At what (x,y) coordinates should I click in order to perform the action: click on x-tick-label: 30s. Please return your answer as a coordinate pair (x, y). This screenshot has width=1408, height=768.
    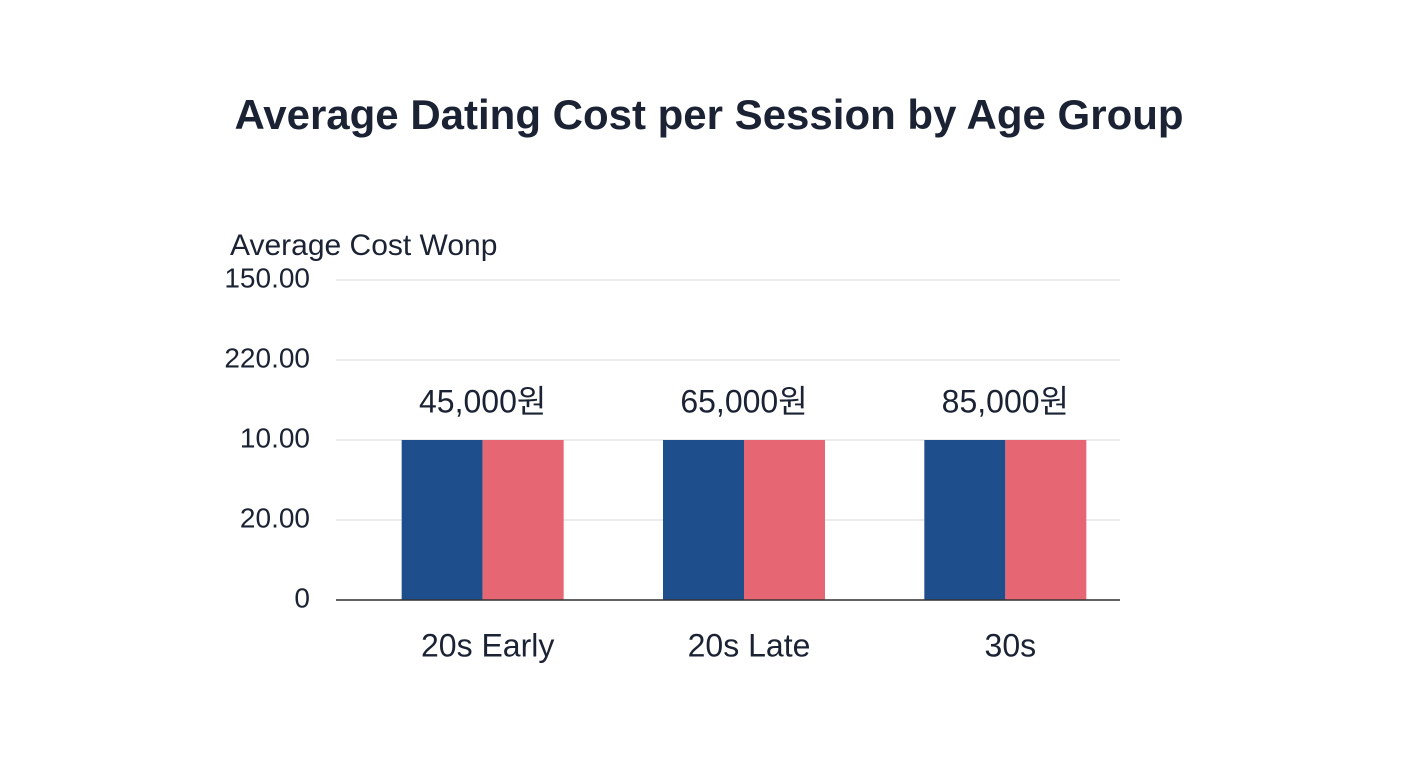
    Looking at the image, I should click on (1011, 645).